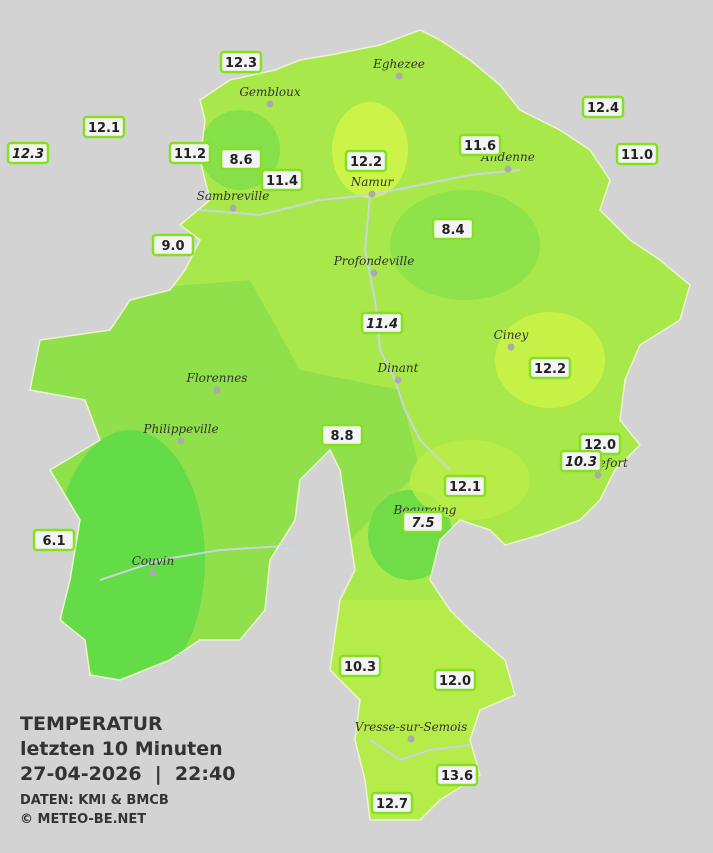  I want to click on station-temperature: 11.0, so click(637, 155).